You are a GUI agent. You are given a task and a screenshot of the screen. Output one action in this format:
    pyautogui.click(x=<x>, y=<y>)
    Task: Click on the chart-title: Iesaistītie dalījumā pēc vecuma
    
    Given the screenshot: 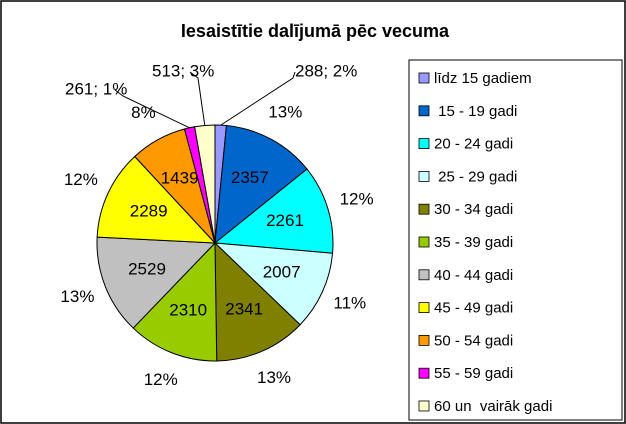 What is the action you would take?
    pyautogui.click(x=315, y=31)
    